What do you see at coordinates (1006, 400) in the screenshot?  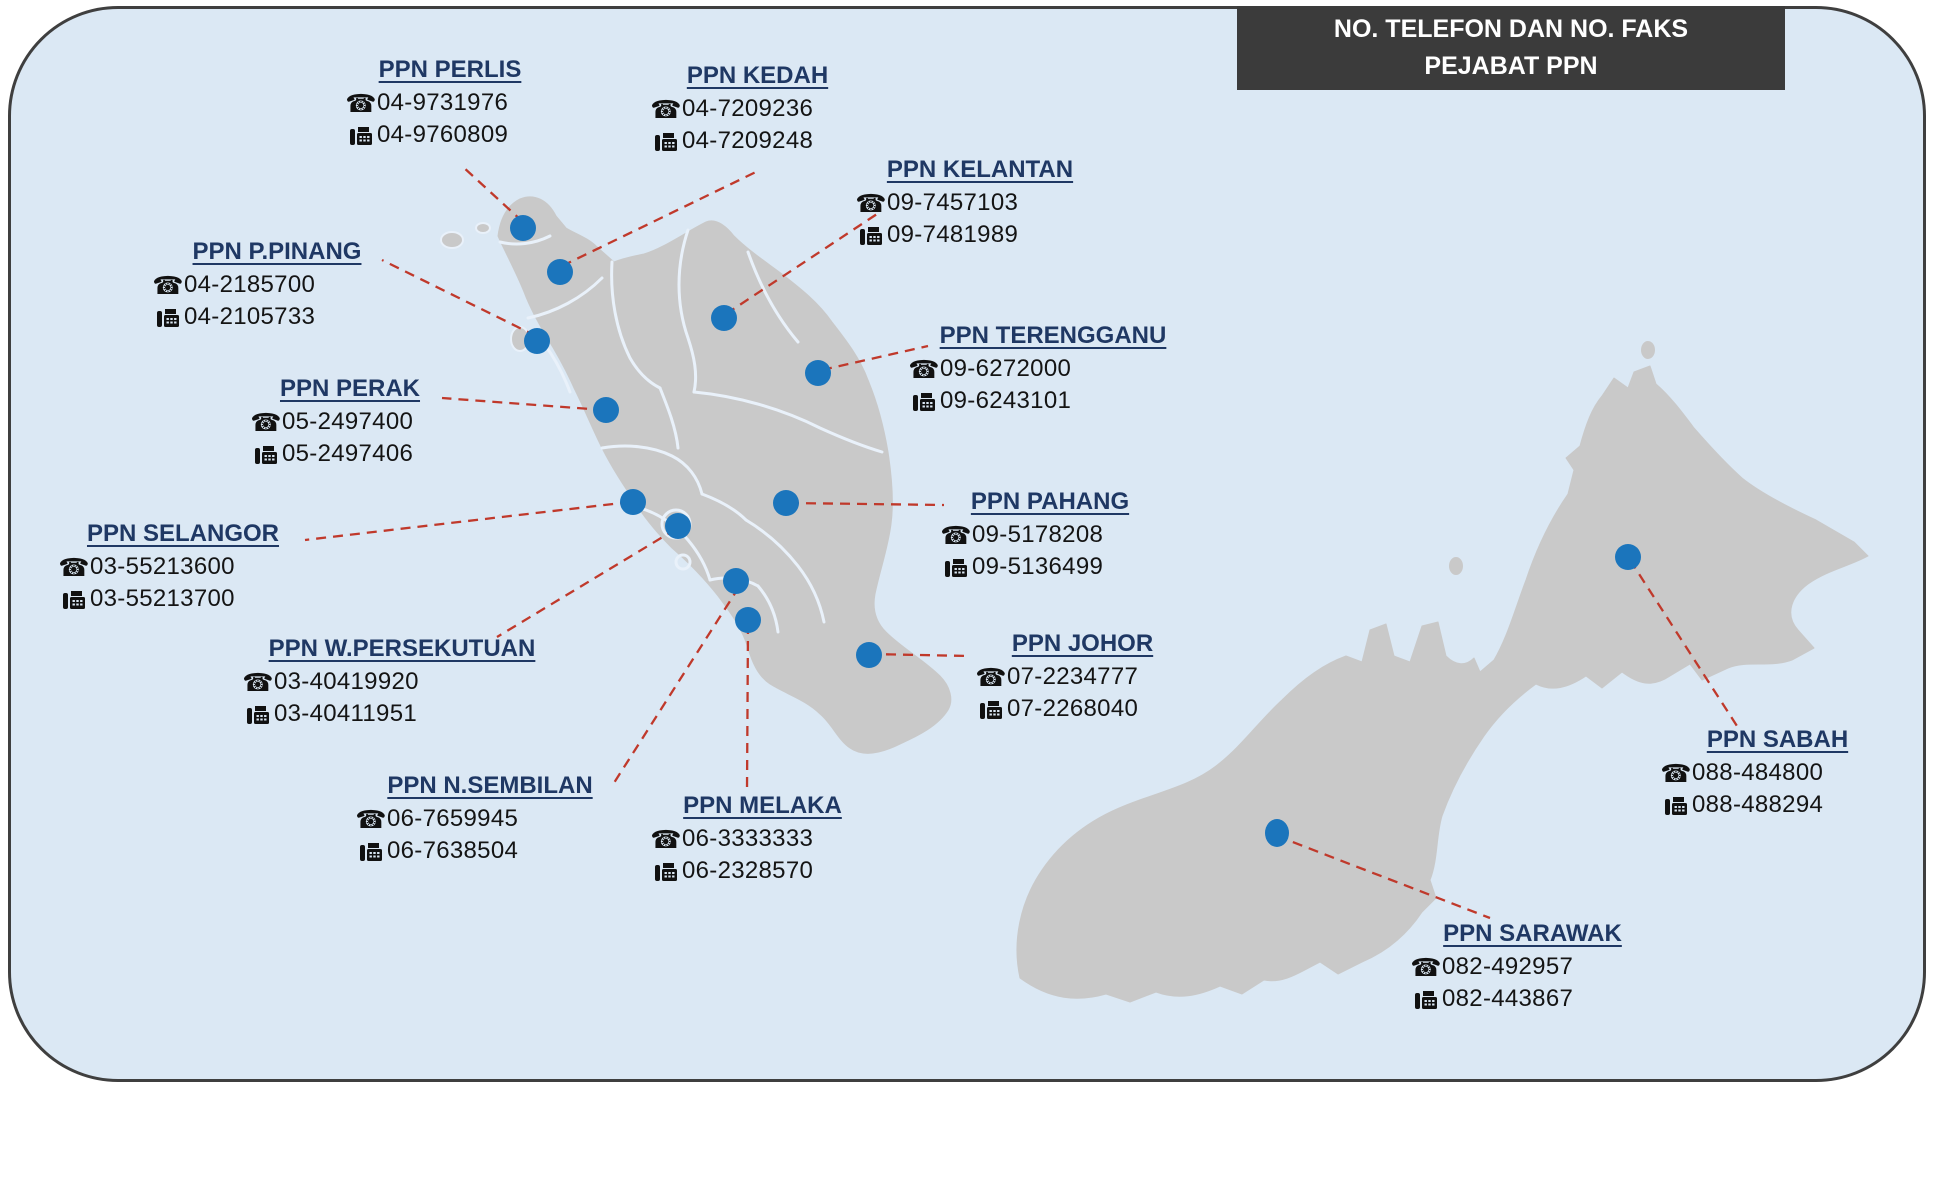 I see `fax-number: 09-6243101` at bounding box center [1006, 400].